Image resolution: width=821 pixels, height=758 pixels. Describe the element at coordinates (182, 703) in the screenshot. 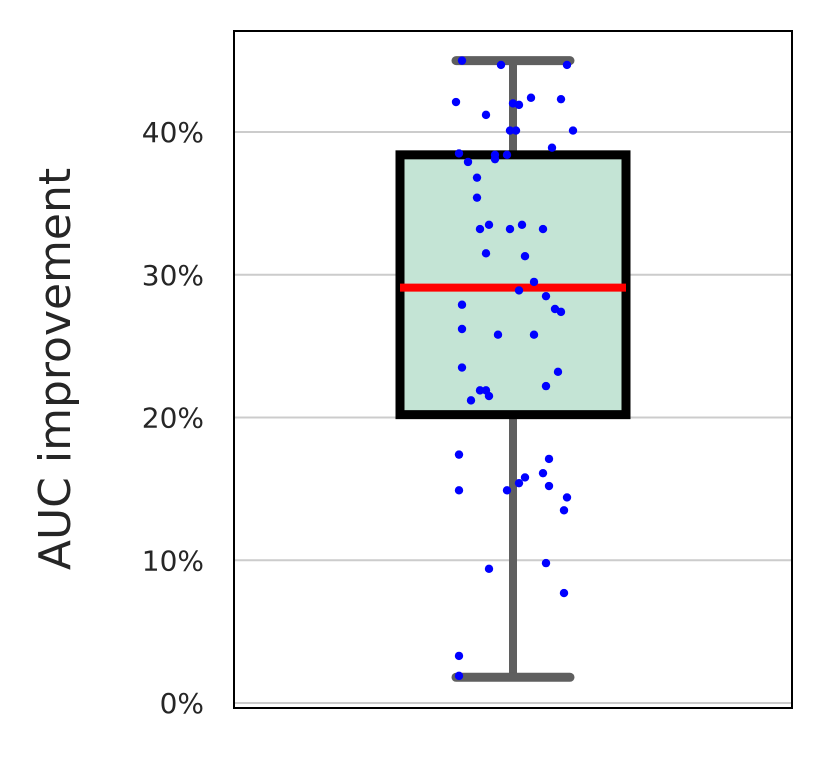

I see `y-tick-label: 0%` at that location.